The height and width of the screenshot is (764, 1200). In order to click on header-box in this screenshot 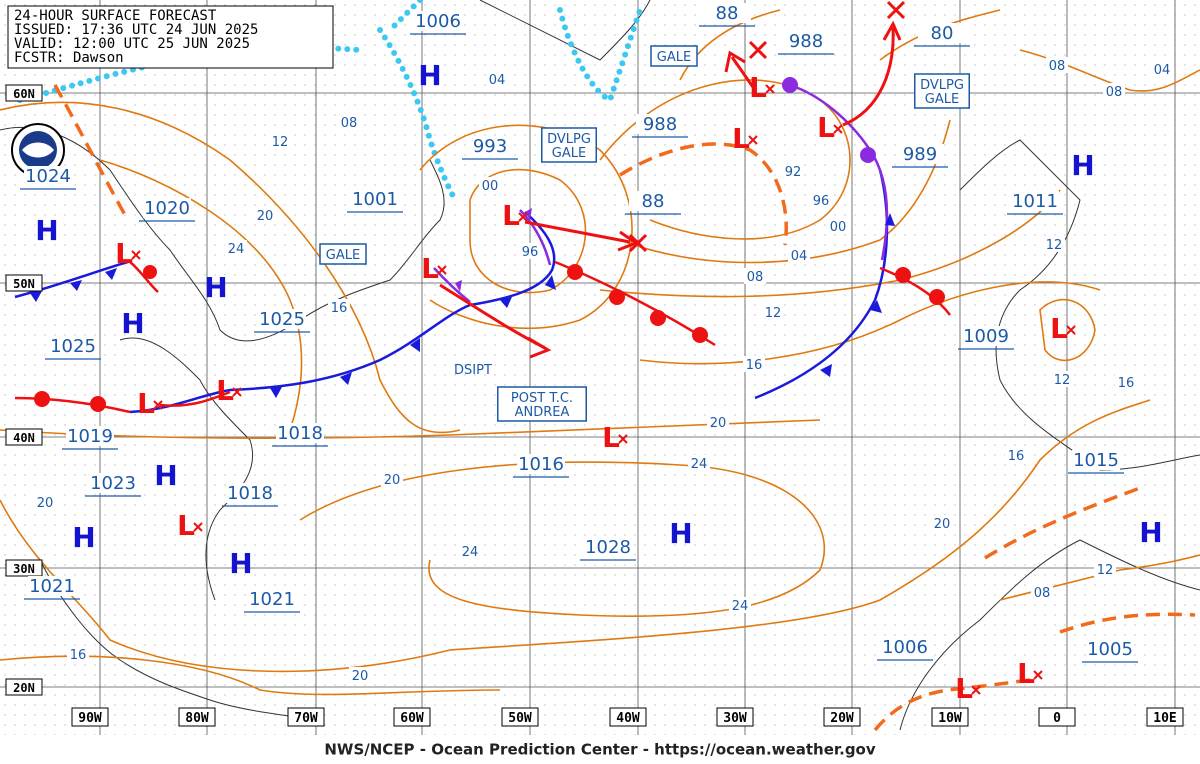, I will do `click(170, 37)`.